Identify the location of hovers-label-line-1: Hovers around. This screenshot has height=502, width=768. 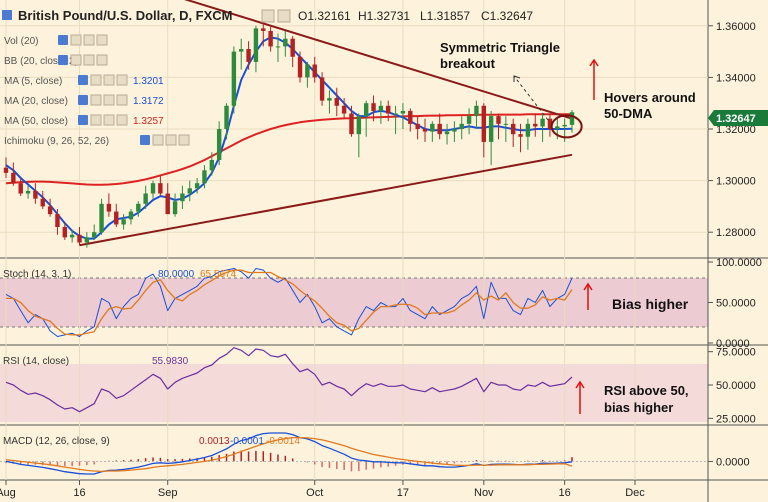
(650, 97).